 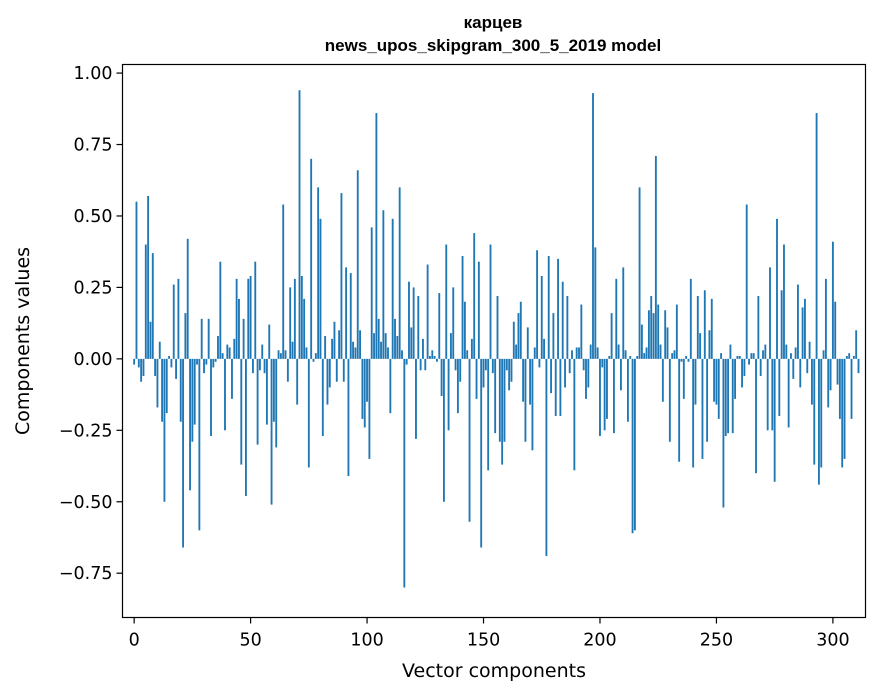 I want to click on x-tick-label: 50, so click(x=250, y=641).